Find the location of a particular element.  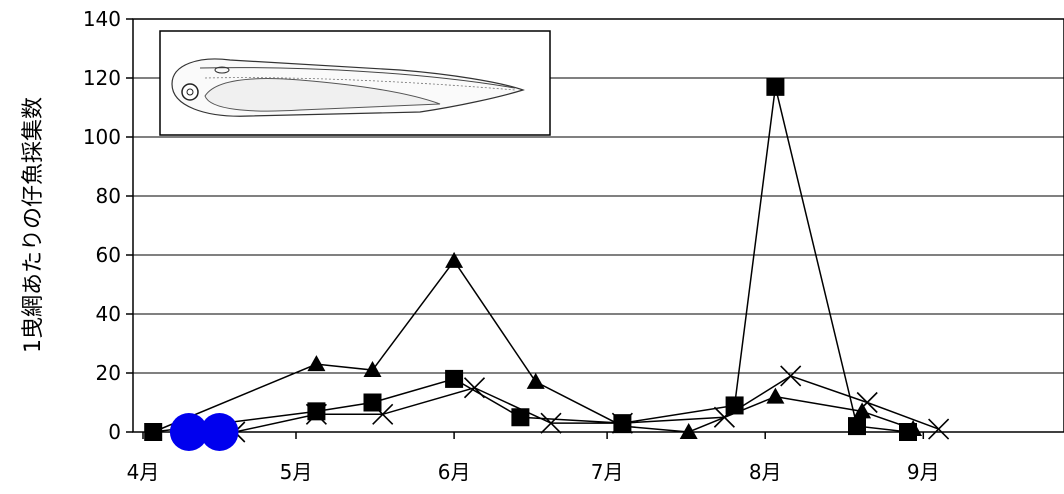

y-tick-label: 100 is located at coordinates (102, 137).